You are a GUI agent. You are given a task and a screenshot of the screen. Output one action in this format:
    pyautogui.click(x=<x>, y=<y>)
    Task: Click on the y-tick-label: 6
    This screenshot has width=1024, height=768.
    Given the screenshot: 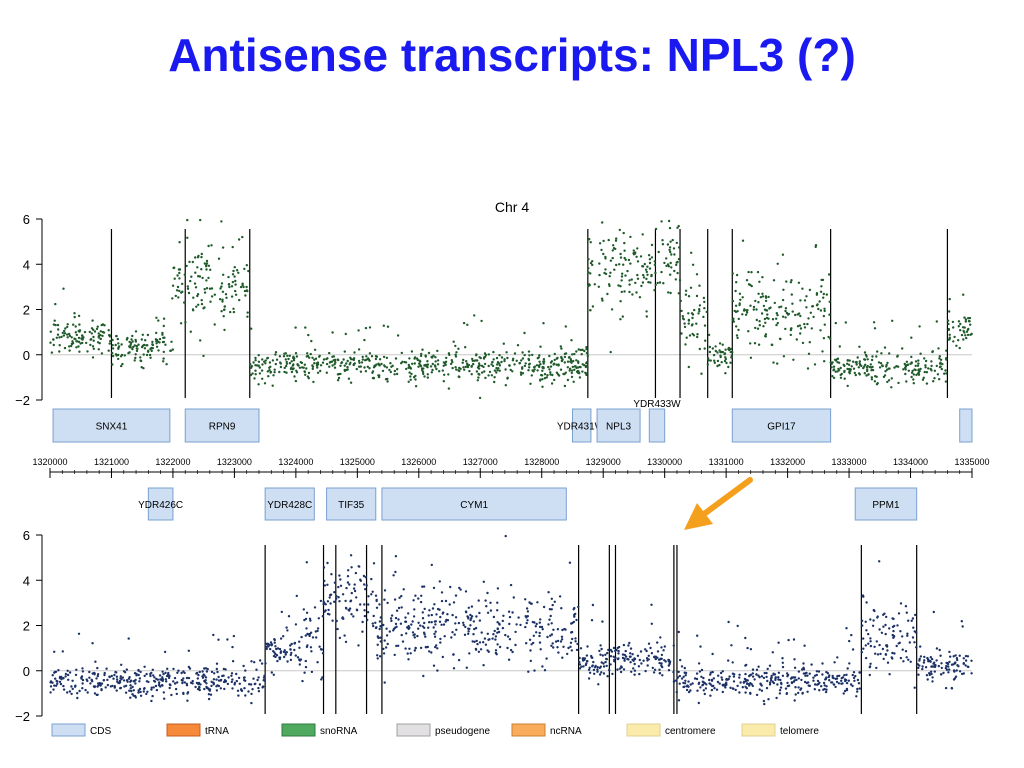 What is the action you would take?
    pyautogui.click(x=26, y=219)
    